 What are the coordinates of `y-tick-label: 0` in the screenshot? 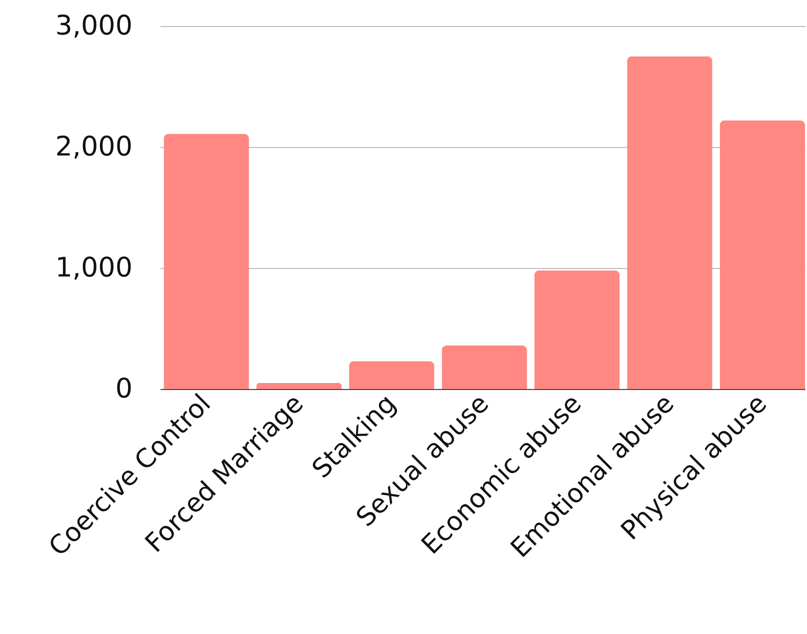 It's located at (123, 389).